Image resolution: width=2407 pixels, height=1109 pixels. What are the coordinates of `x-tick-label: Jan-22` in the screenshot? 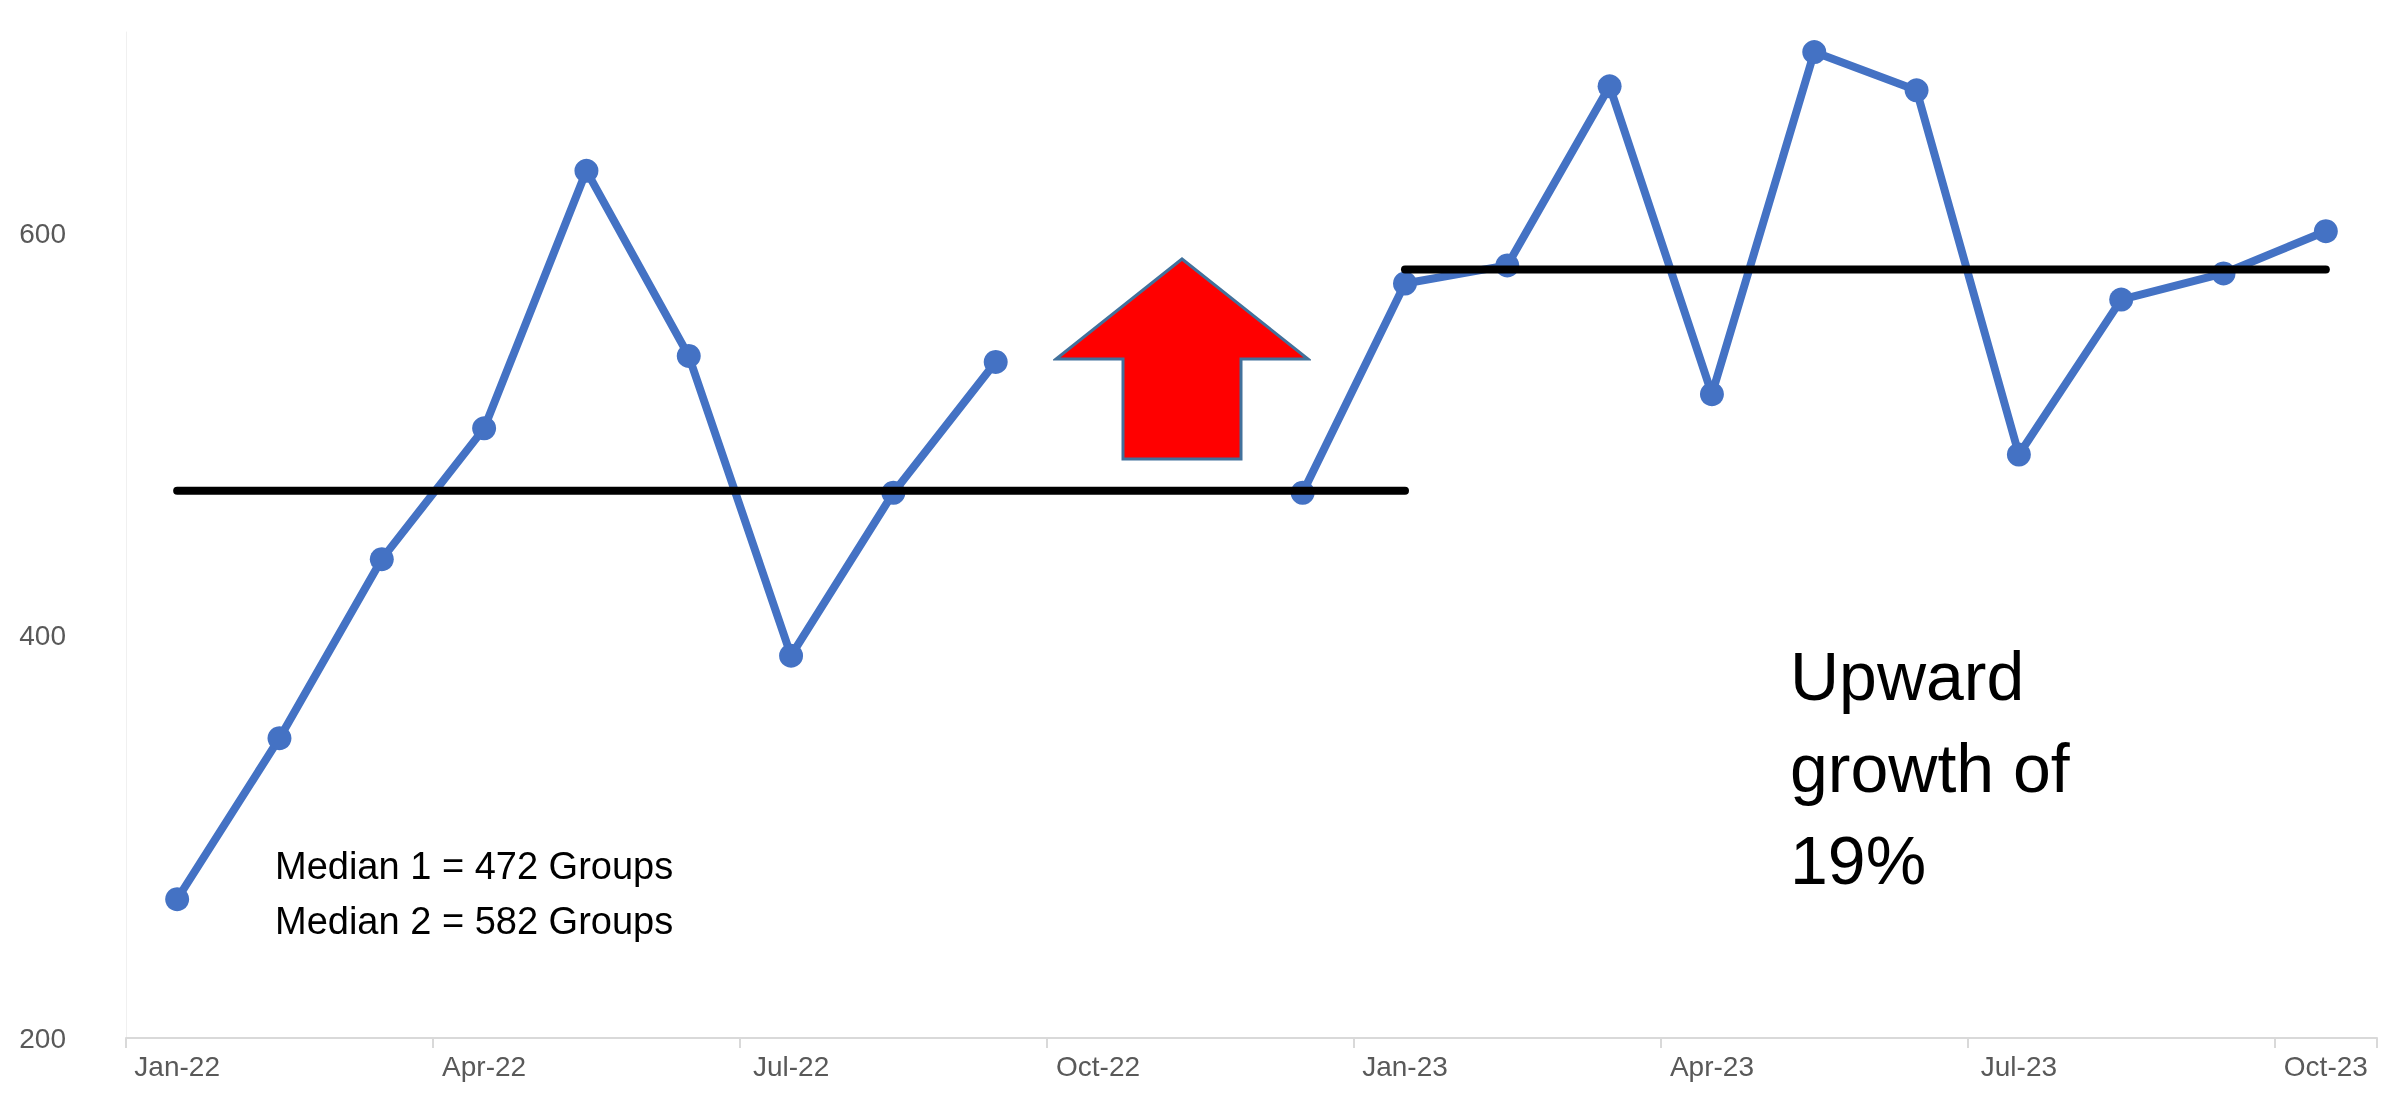 It's located at (177, 1066).